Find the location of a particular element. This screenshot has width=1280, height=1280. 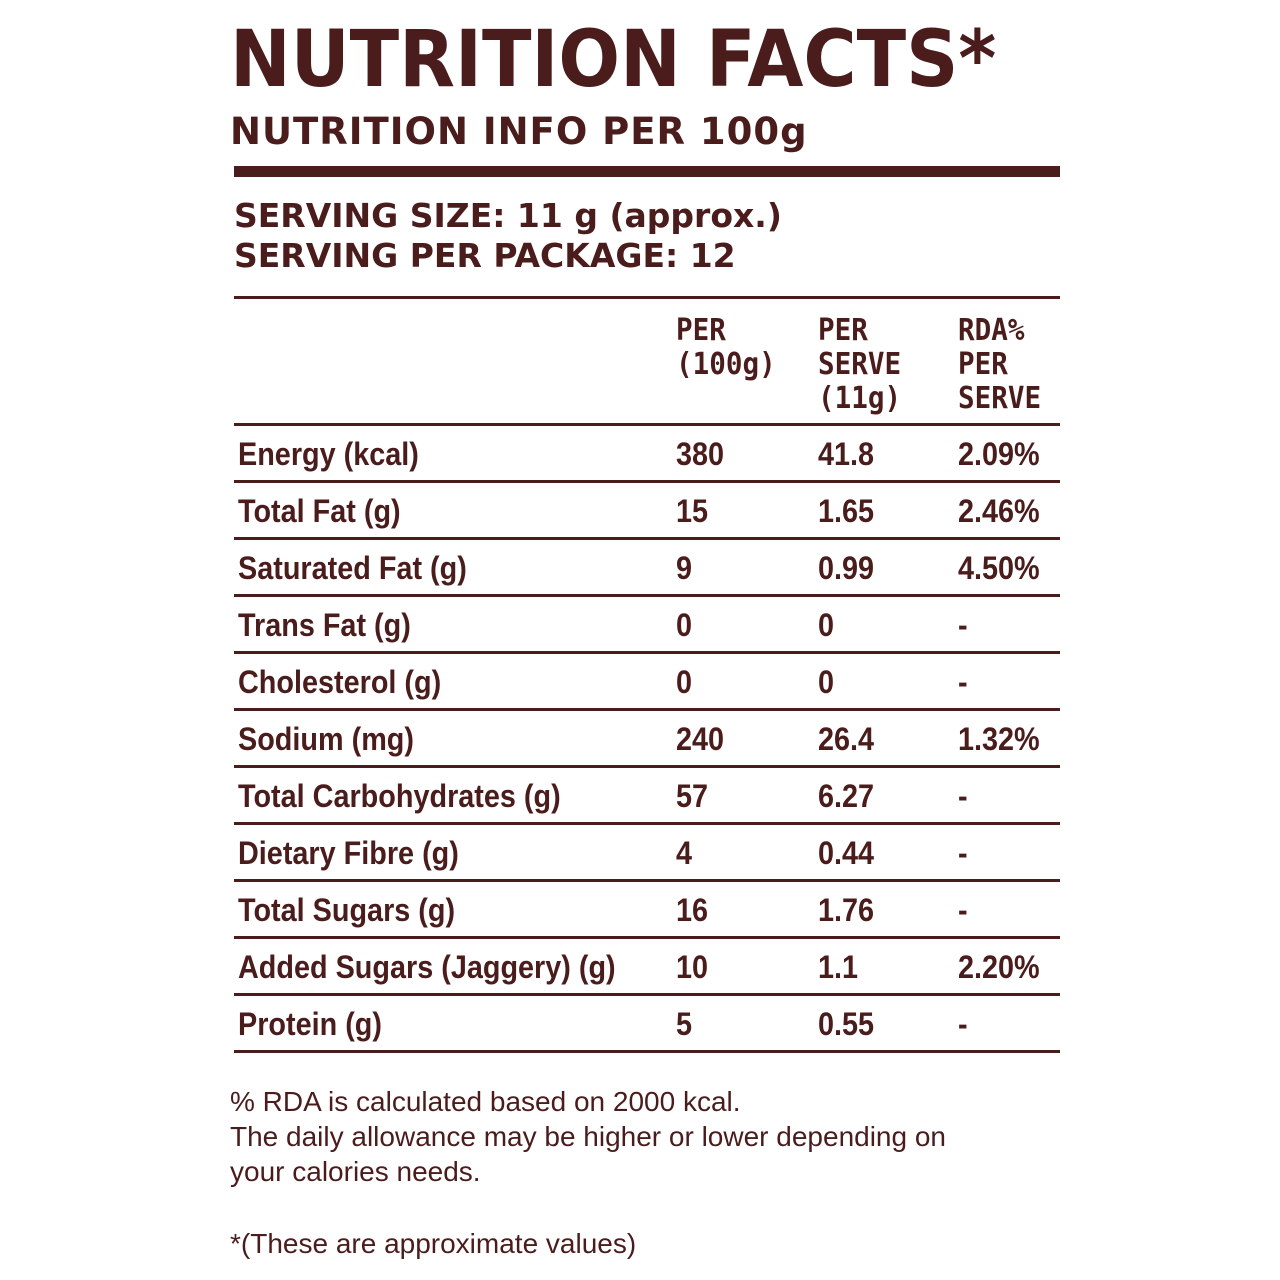

nutrient-name: Total Sugars (g) is located at coordinates (347, 910).